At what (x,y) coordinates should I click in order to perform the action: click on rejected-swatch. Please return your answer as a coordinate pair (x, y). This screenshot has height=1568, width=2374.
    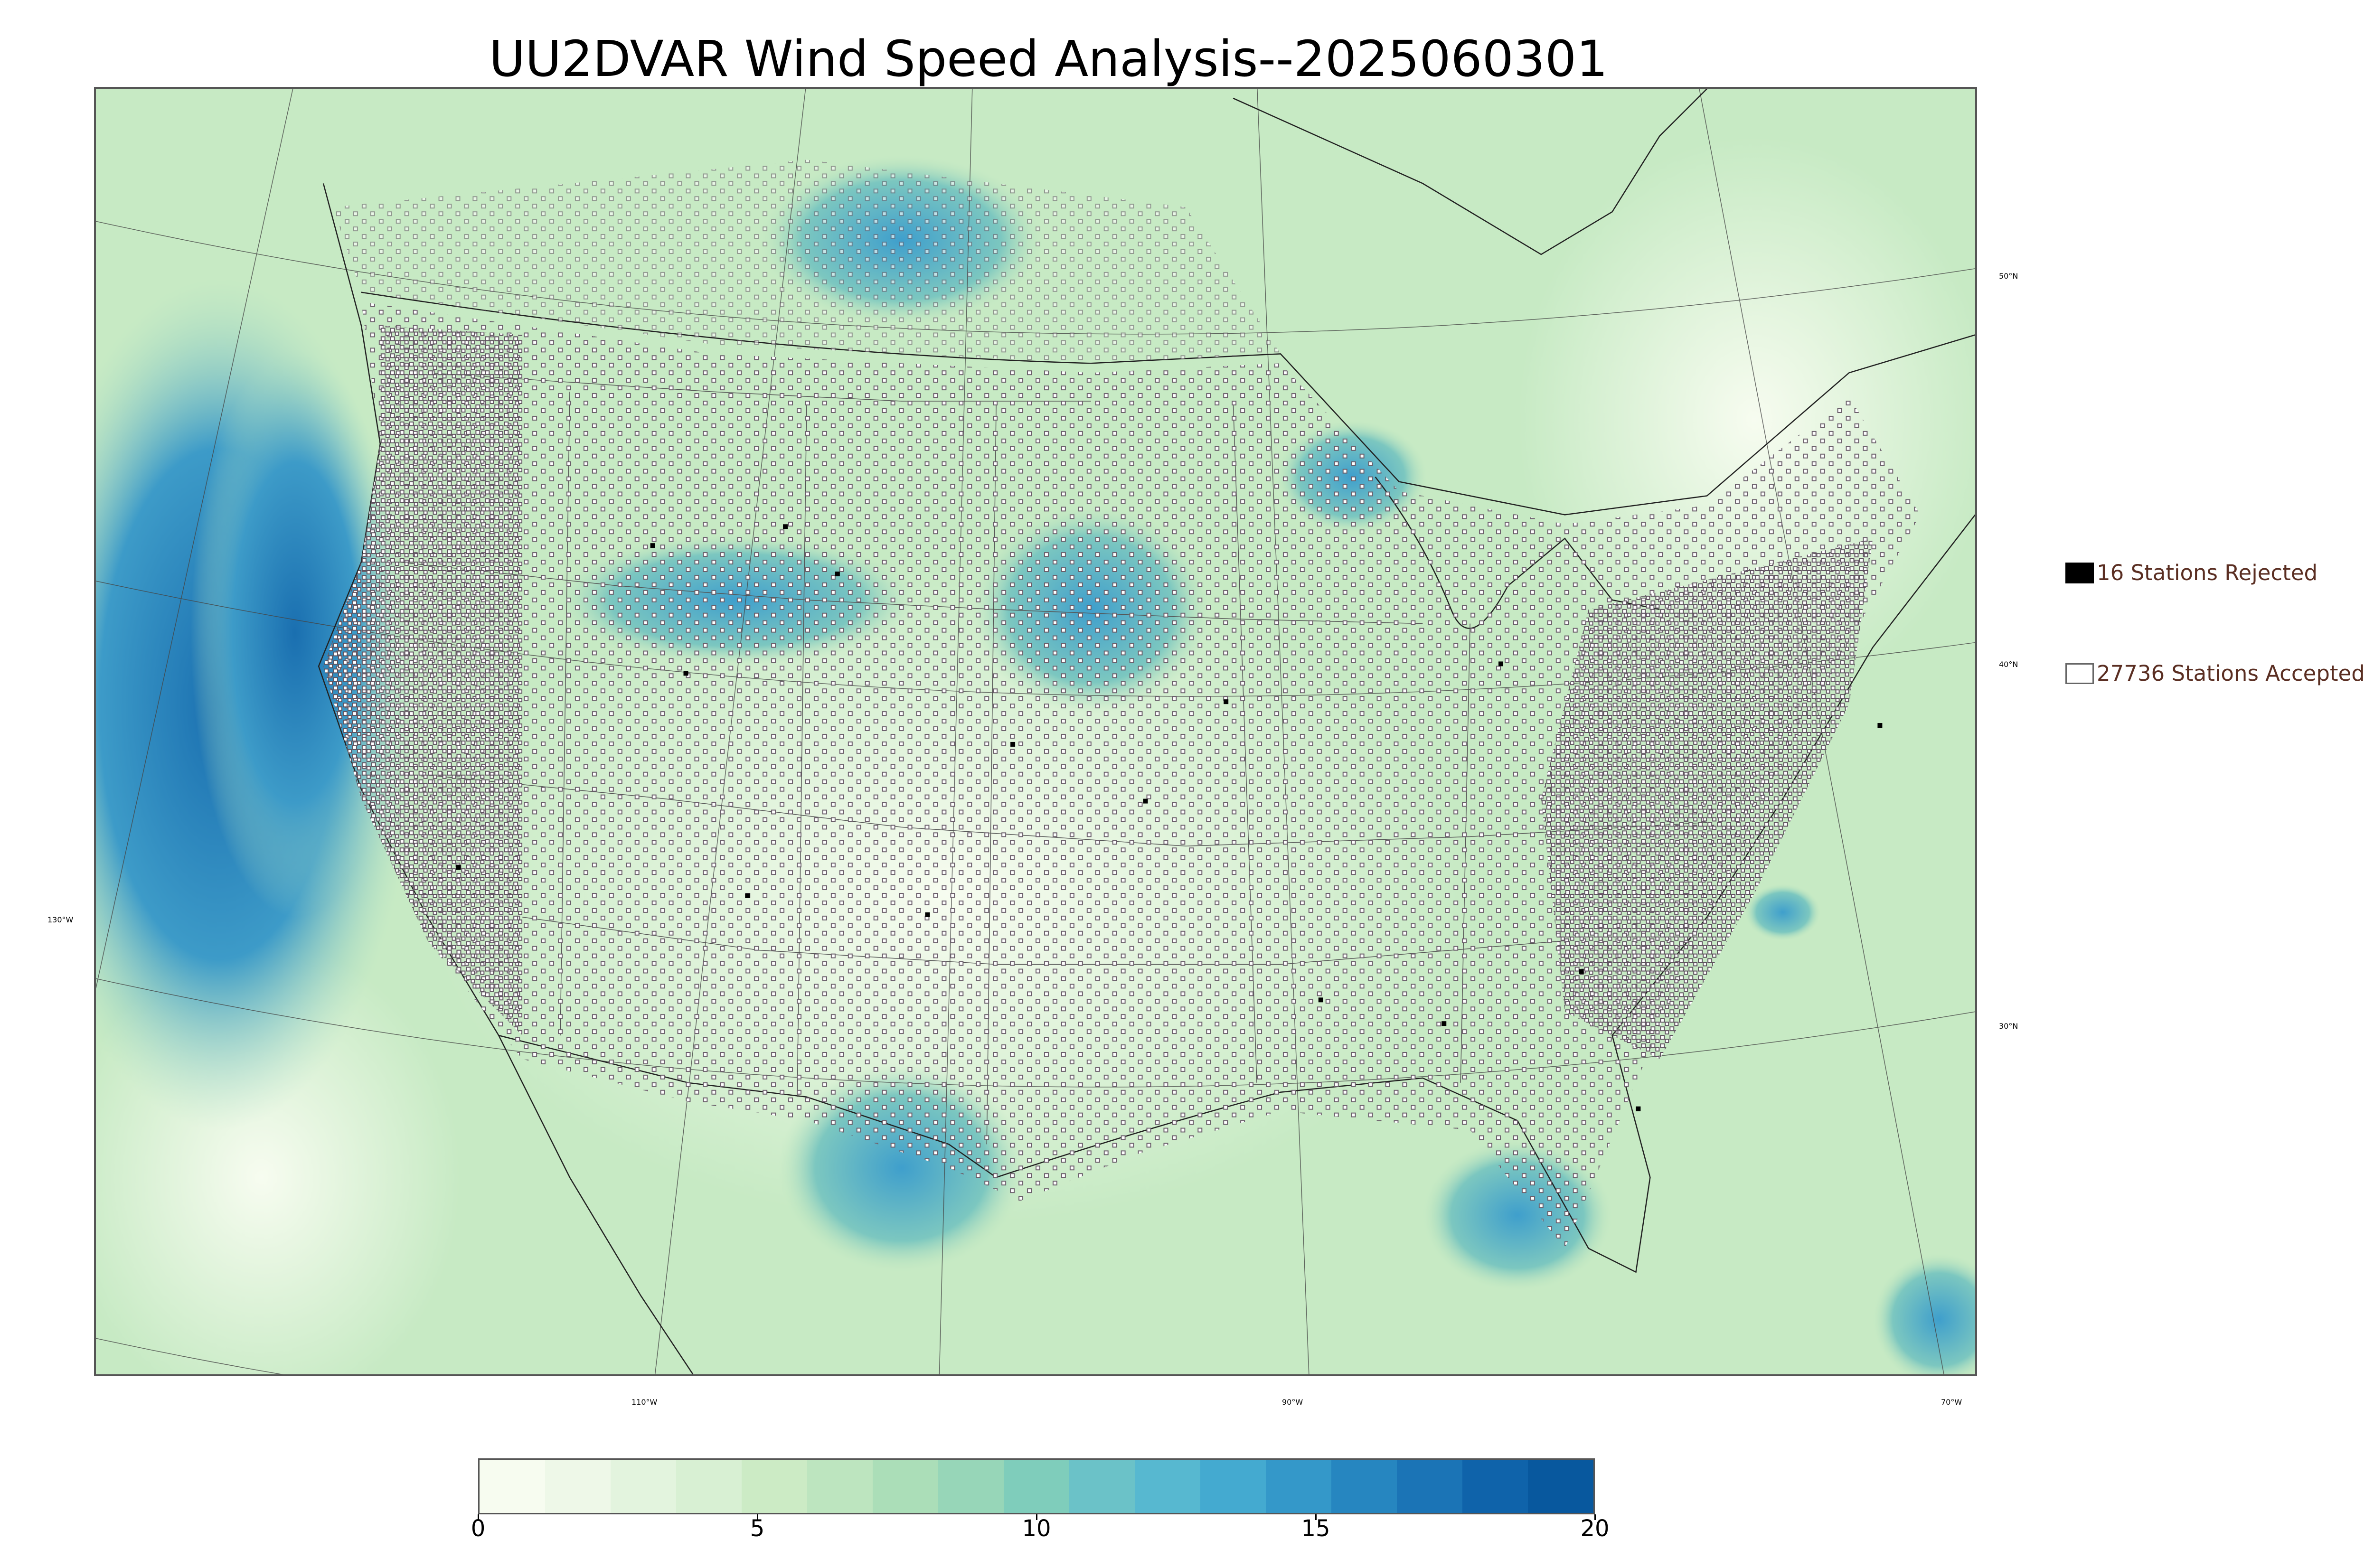
    Looking at the image, I should click on (2079, 572).